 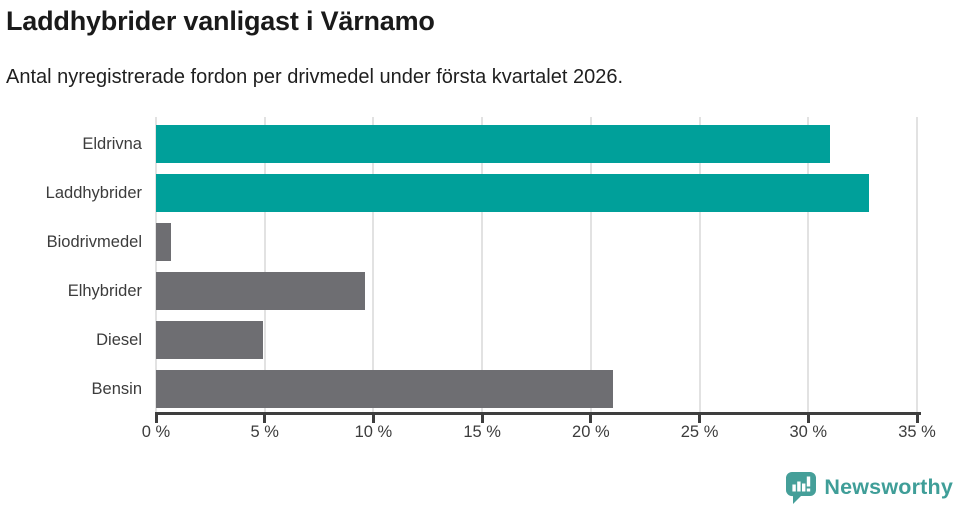 I want to click on category-label-diesel: Diesel, so click(x=119, y=340).